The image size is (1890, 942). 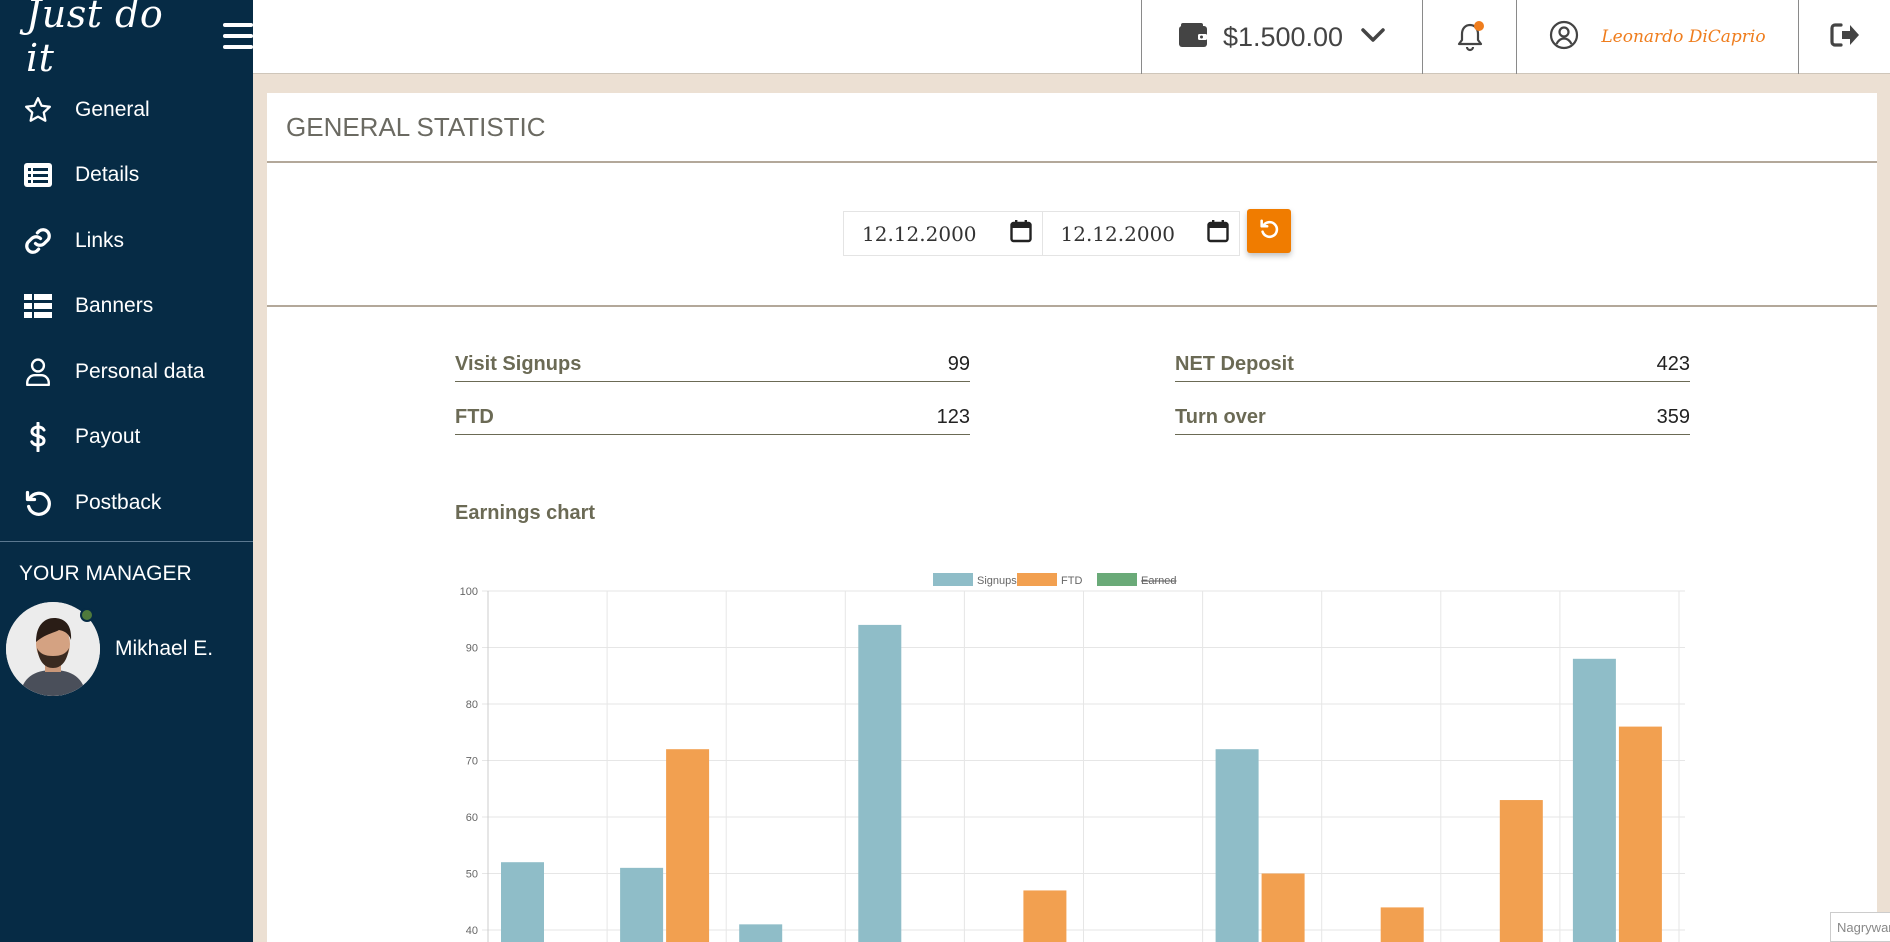 What do you see at coordinates (1564, 37) in the screenshot?
I see `user-circle-icon` at bounding box center [1564, 37].